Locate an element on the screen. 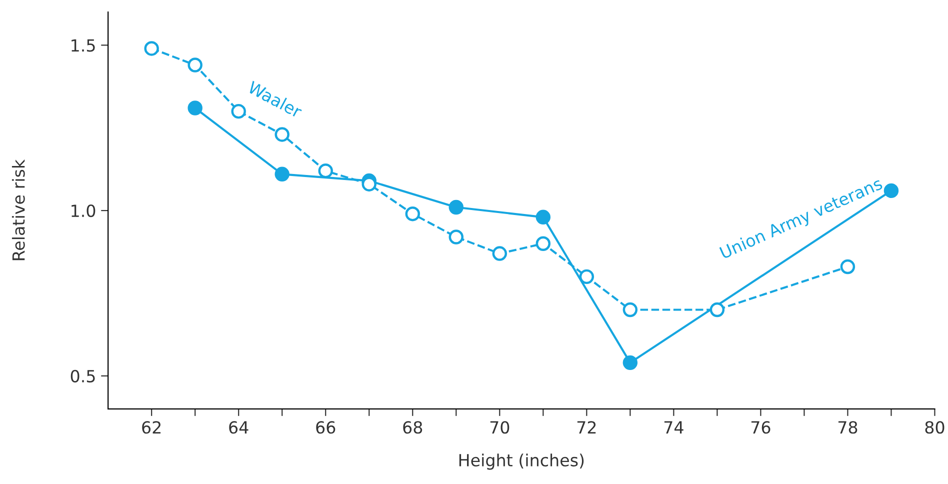 The height and width of the screenshot is (484, 948). x-tick-label: 74 is located at coordinates (674, 427).